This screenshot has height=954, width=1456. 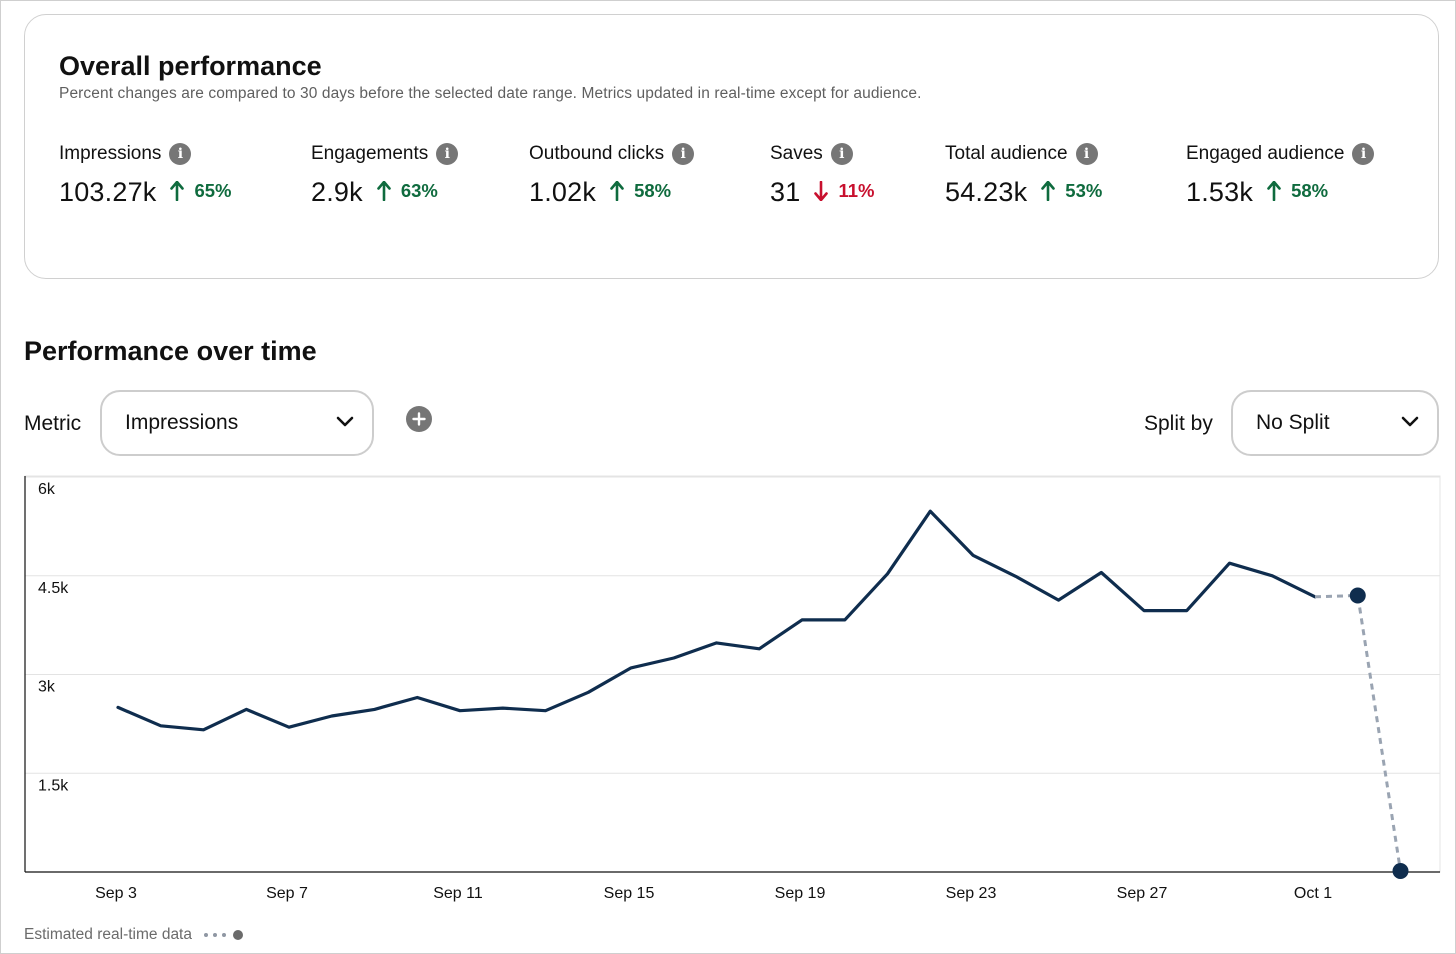 What do you see at coordinates (1023, 174) in the screenshot?
I see `metric-total-audience: Total audience i 54.23k 53%` at bounding box center [1023, 174].